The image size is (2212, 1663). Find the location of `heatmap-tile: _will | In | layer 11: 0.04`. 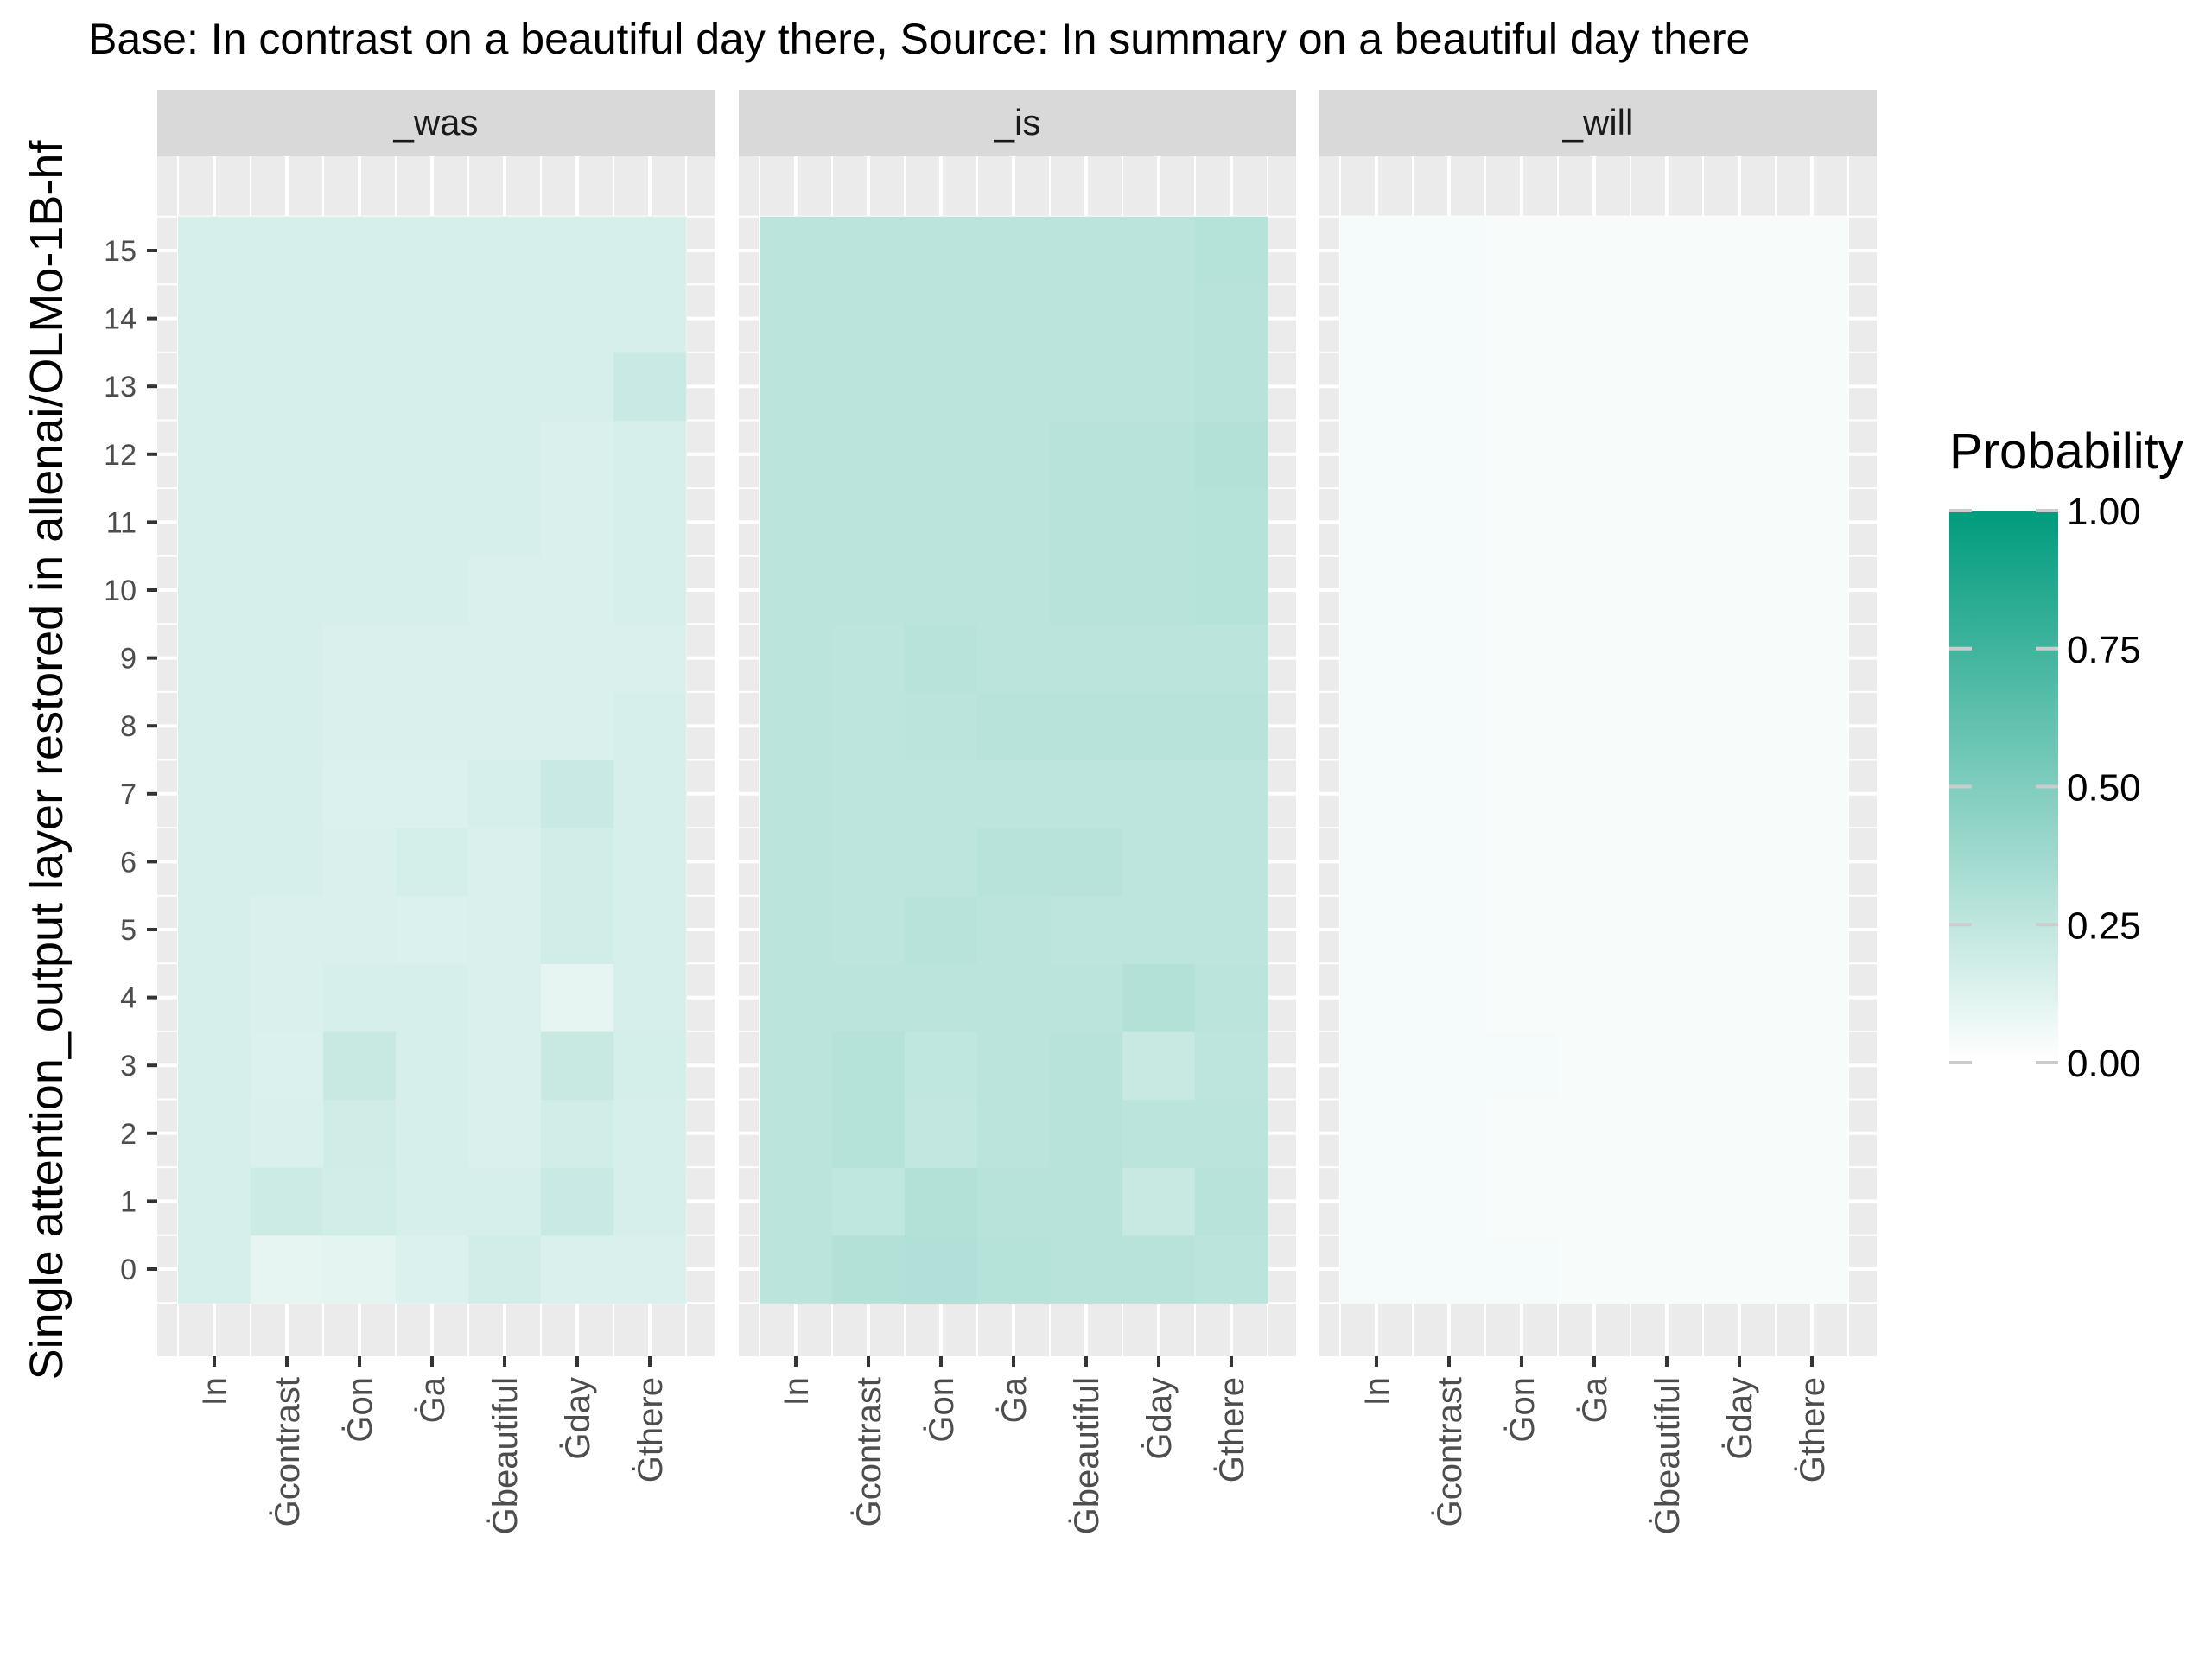

heatmap-tile: _will | In | layer 11: 0.04 is located at coordinates (1377, 523).